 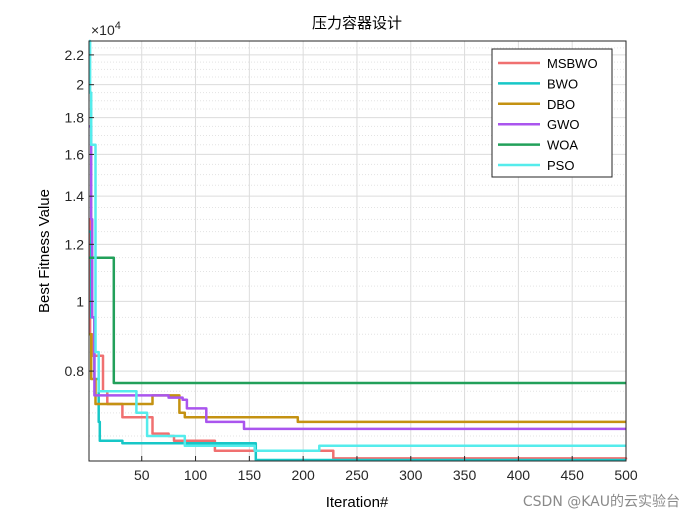 What do you see at coordinates (601, 502) in the screenshot?
I see `watermark: CSDN @KAU的云实验台` at bounding box center [601, 502].